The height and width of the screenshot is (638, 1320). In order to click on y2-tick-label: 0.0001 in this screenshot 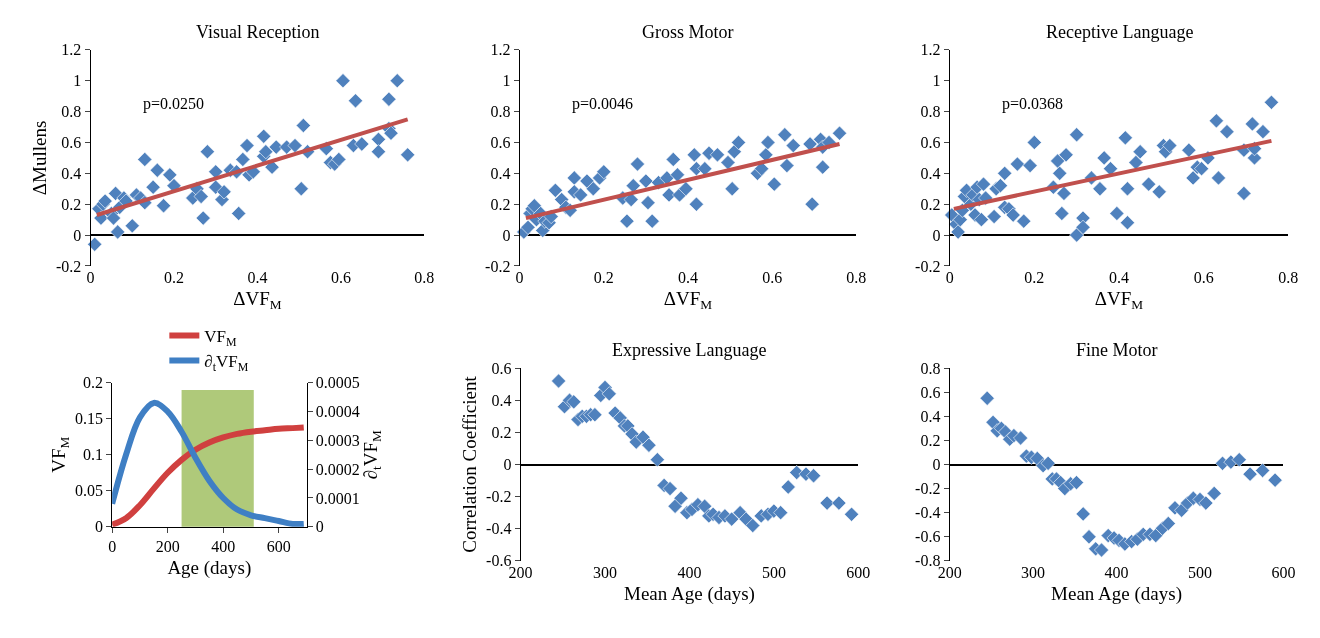, I will do `click(337, 498)`.